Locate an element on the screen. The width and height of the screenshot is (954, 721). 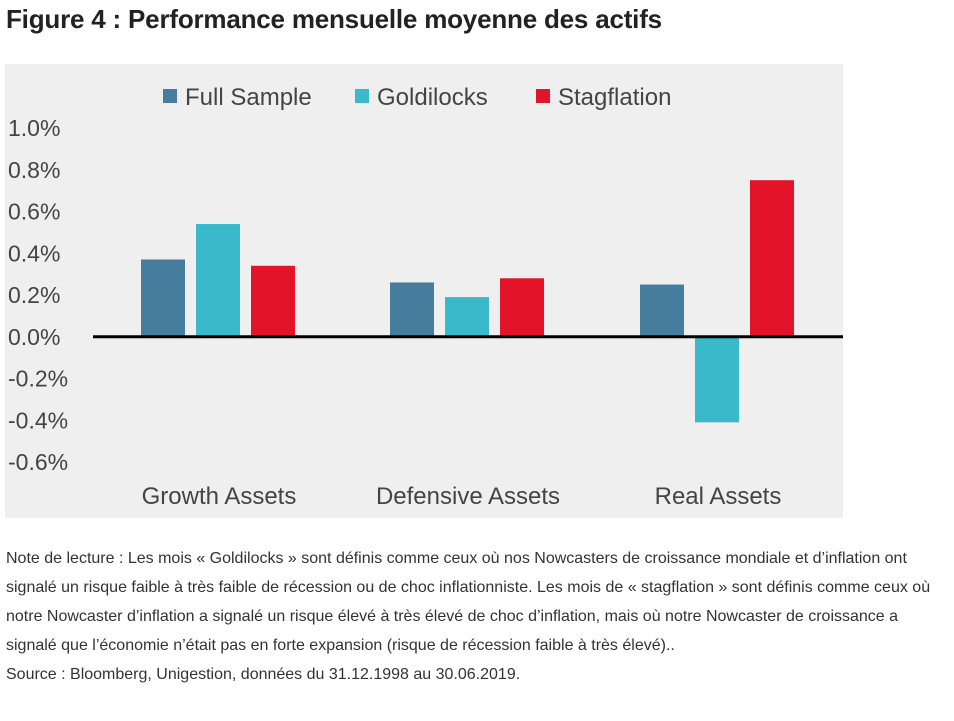
y-tick-label: 0.8% is located at coordinates (34, 170).